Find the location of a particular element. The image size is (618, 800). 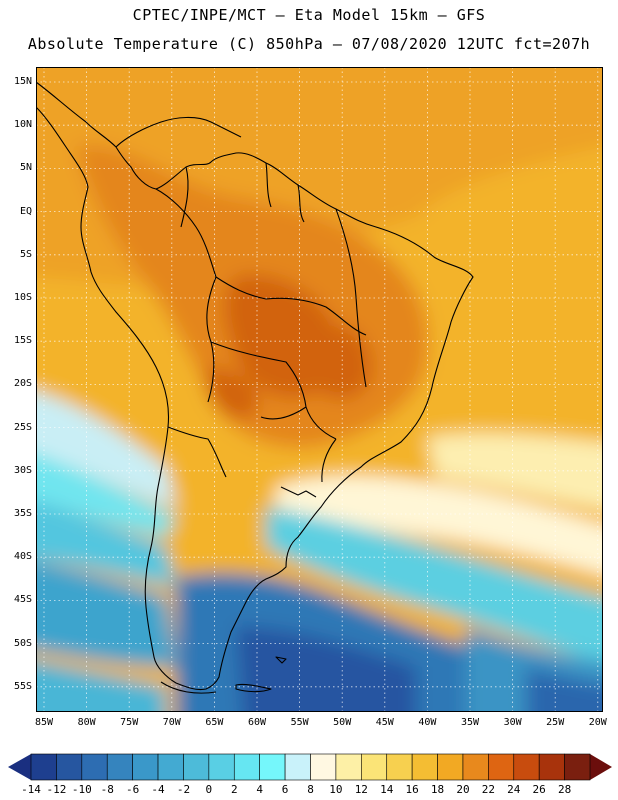

lat-label: 5S is located at coordinates (25, 254).